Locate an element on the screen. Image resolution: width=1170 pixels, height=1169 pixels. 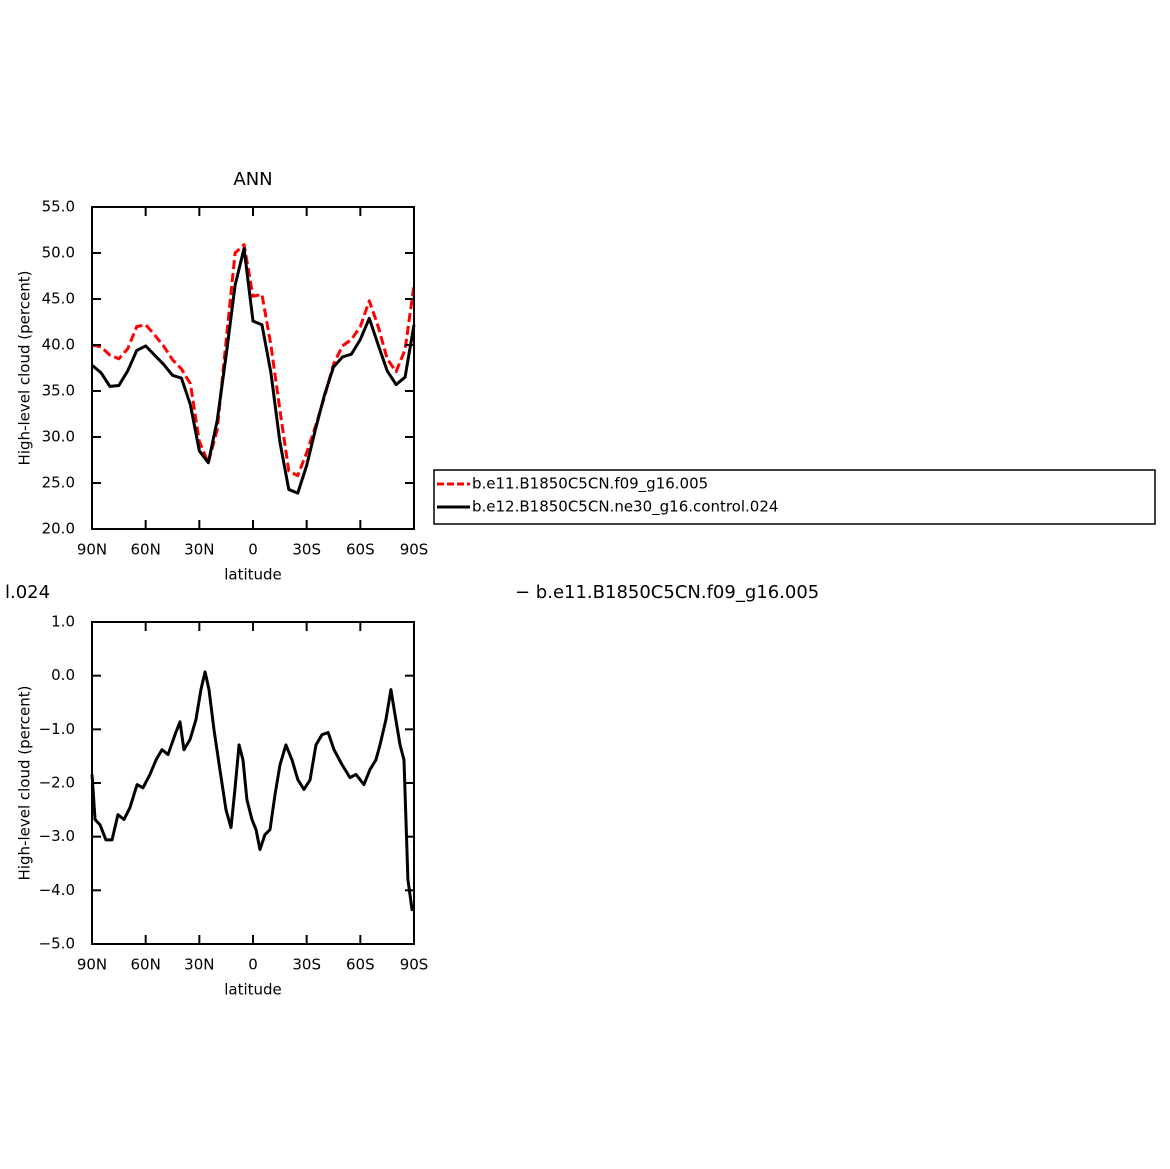
chart-title: ANN is located at coordinates (252, 179).